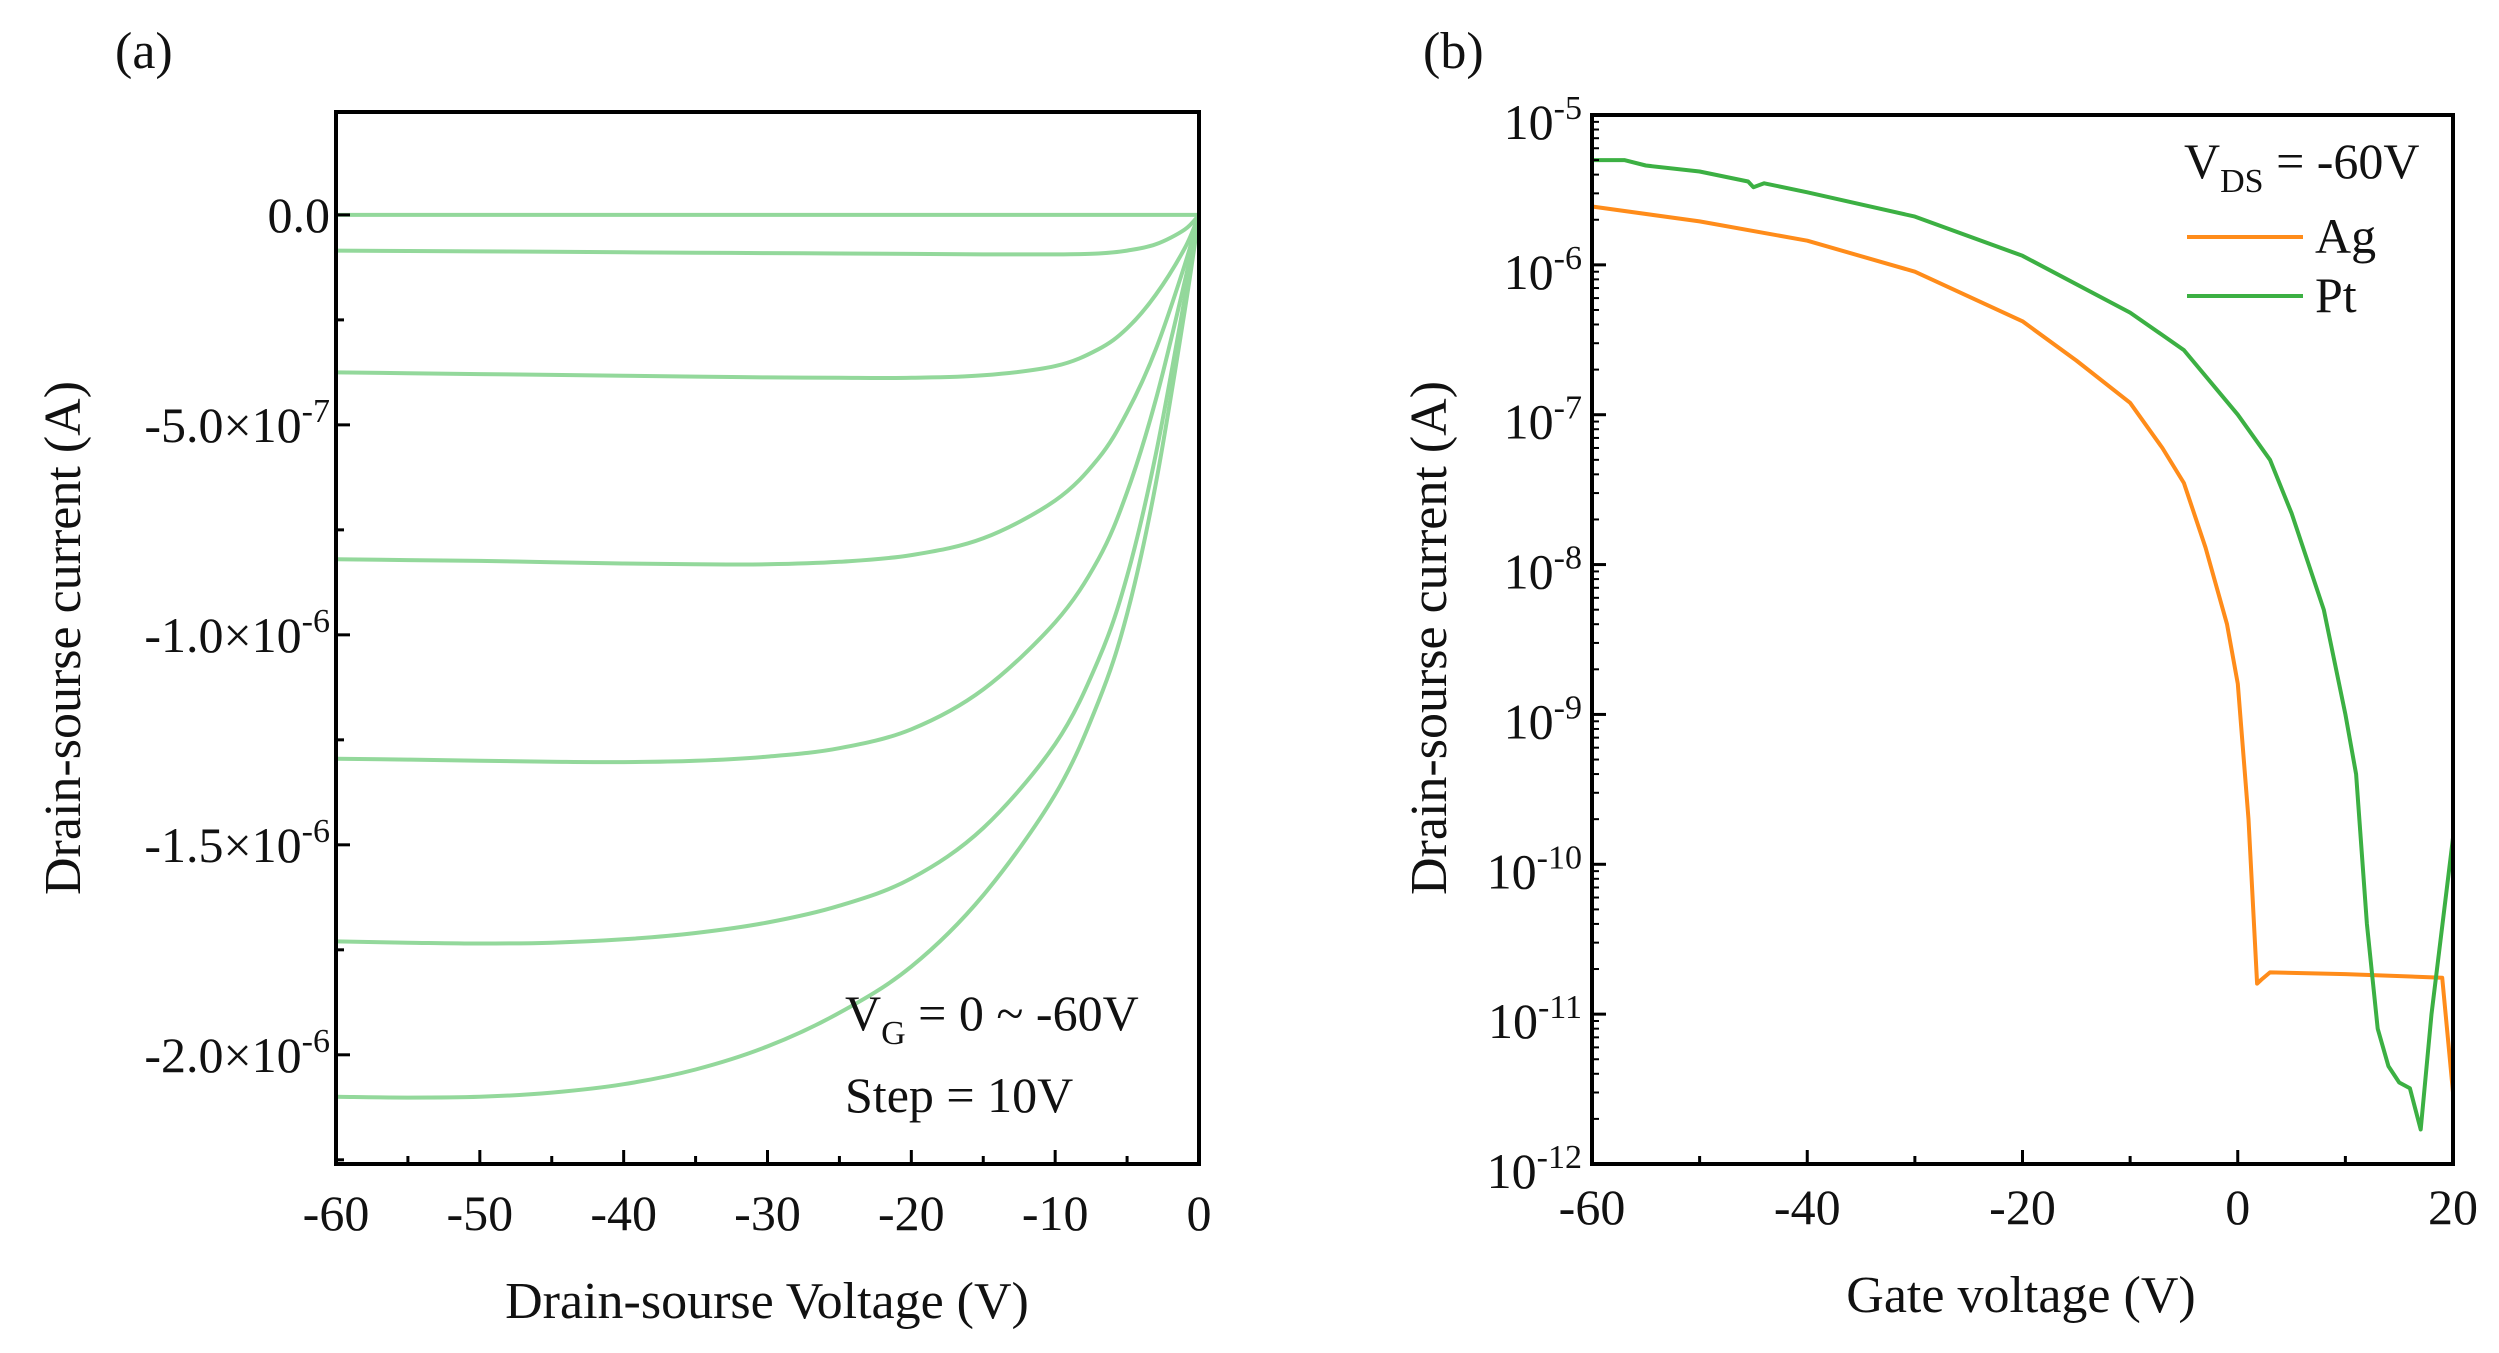 Image resolution: width=2499 pixels, height=1353 pixels. I want to click on y-tick-label: 10⁻¹², so click(1534, 1169).